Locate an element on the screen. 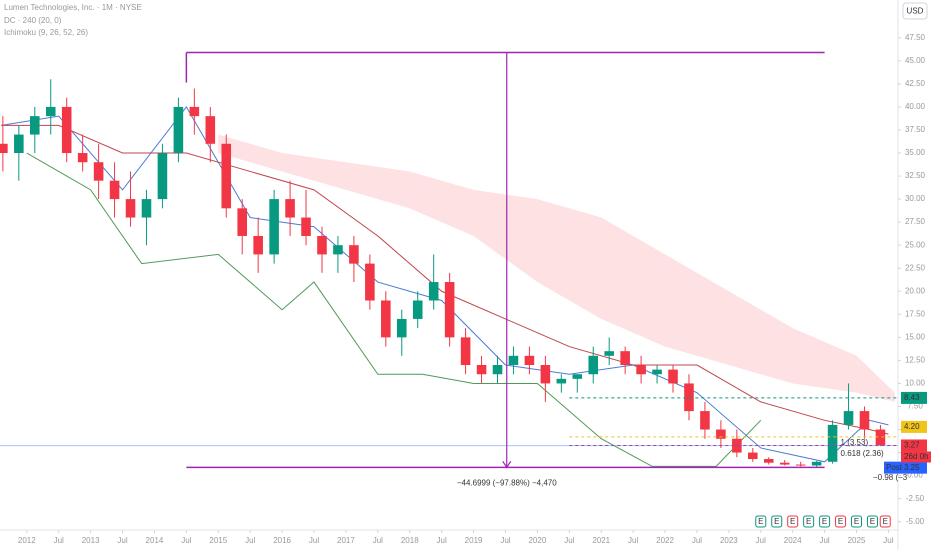 This screenshot has width=932, height=555. y-tick-label: 25.00 is located at coordinates (915, 244).